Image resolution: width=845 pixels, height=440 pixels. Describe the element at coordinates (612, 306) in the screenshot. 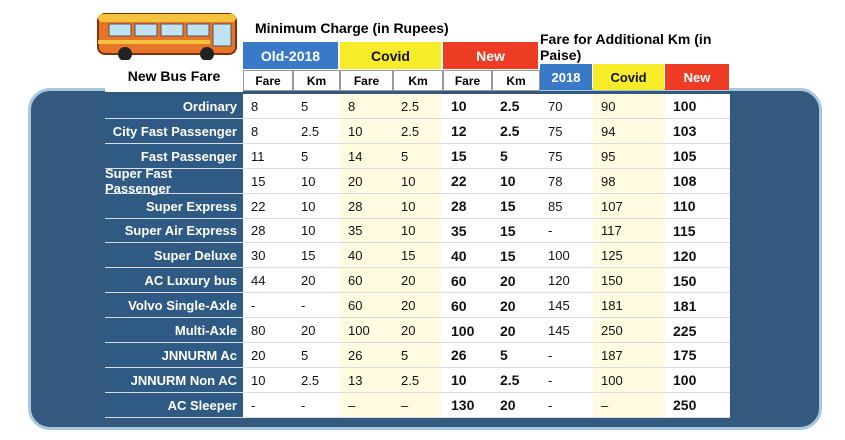

I see `fare-cell: 181` at that location.